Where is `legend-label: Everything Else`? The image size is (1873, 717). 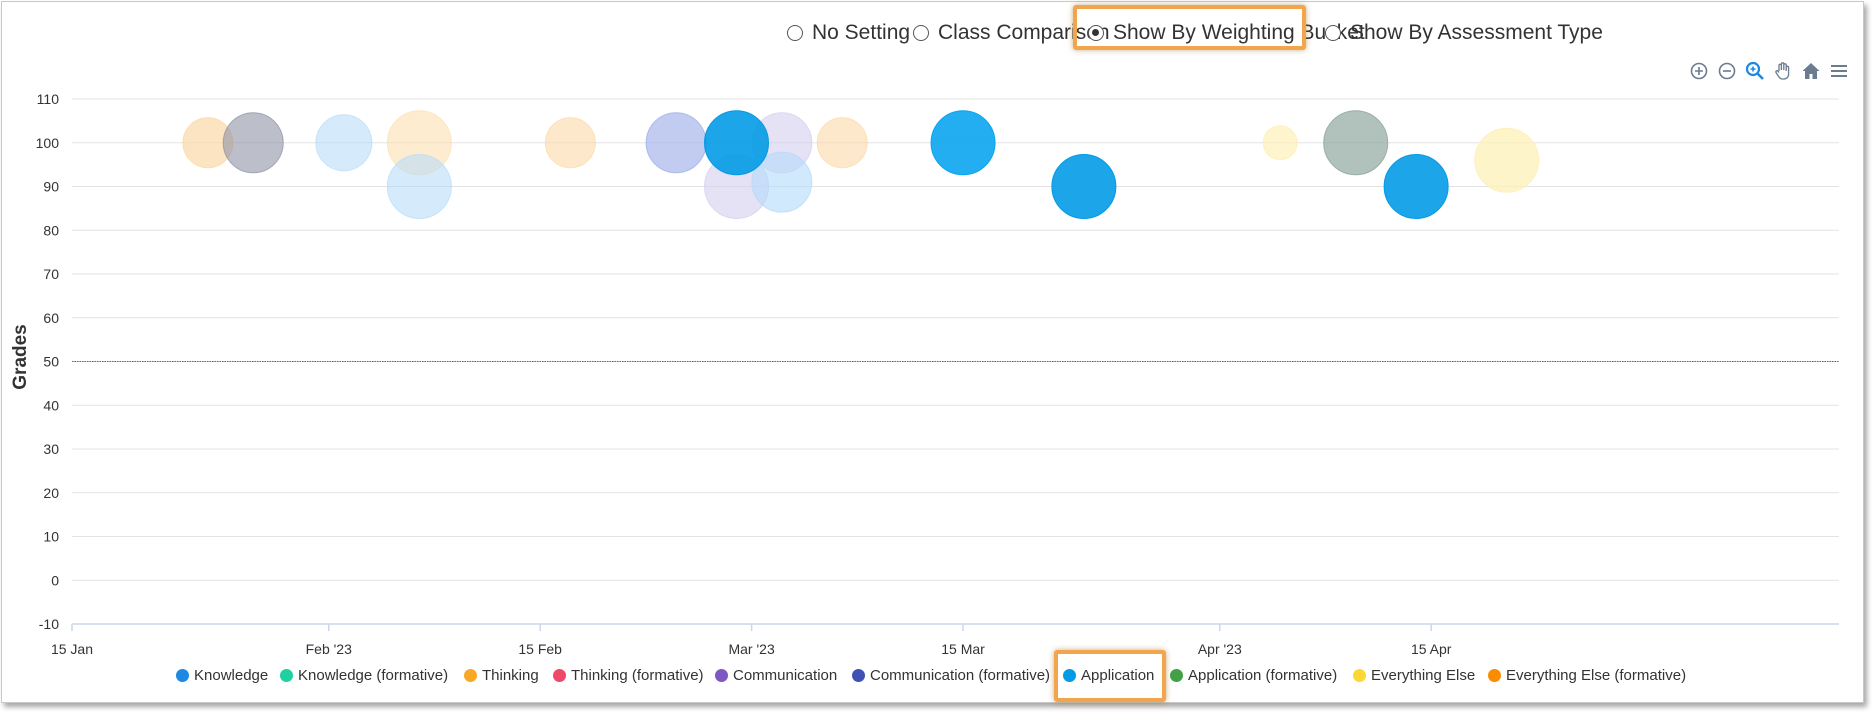 legend-label: Everything Else is located at coordinates (1423, 675).